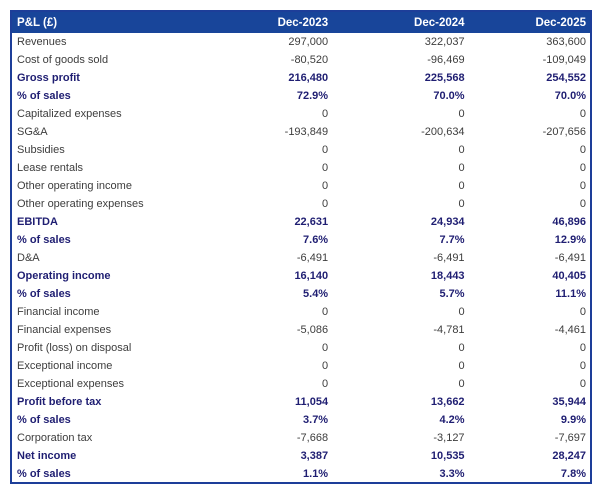  I want to click on table-row: % of sales 72.9% 70.0% 70.0%, so click(301, 96).